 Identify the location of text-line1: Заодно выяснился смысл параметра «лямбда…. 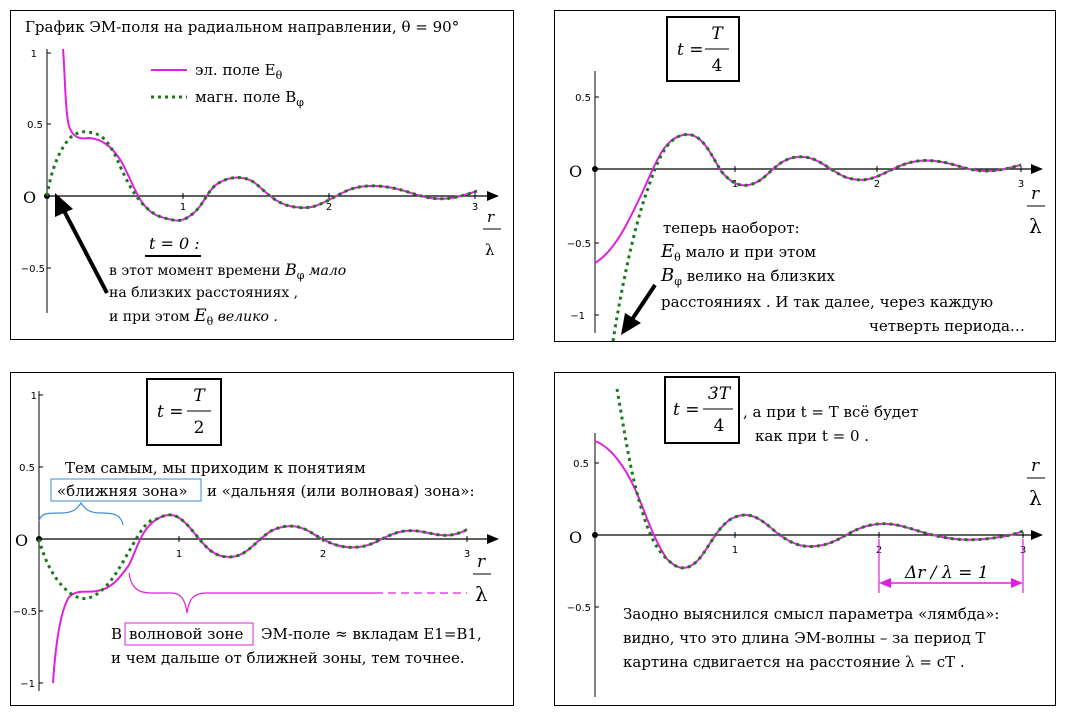
(811, 614).